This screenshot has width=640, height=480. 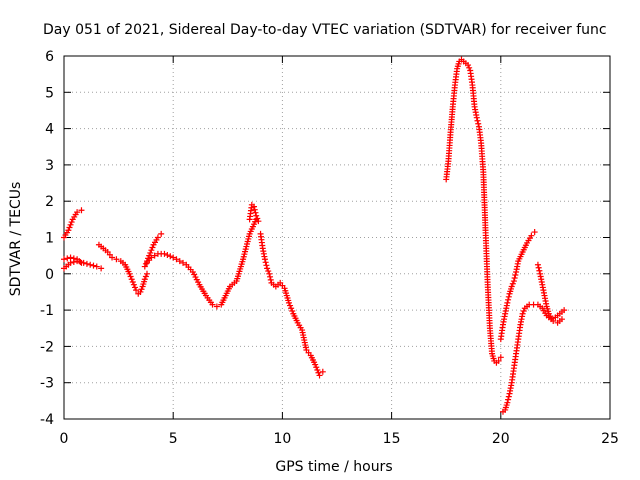 What do you see at coordinates (64, 439) in the screenshot?
I see `x-tick-label: 0` at bounding box center [64, 439].